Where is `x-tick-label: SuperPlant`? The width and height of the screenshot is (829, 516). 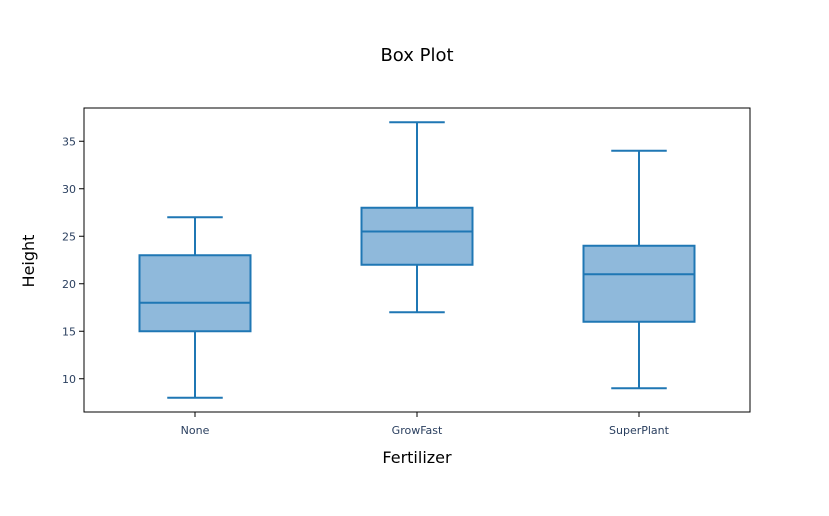
x-tick-label: SuperPlant is located at coordinates (639, 430).